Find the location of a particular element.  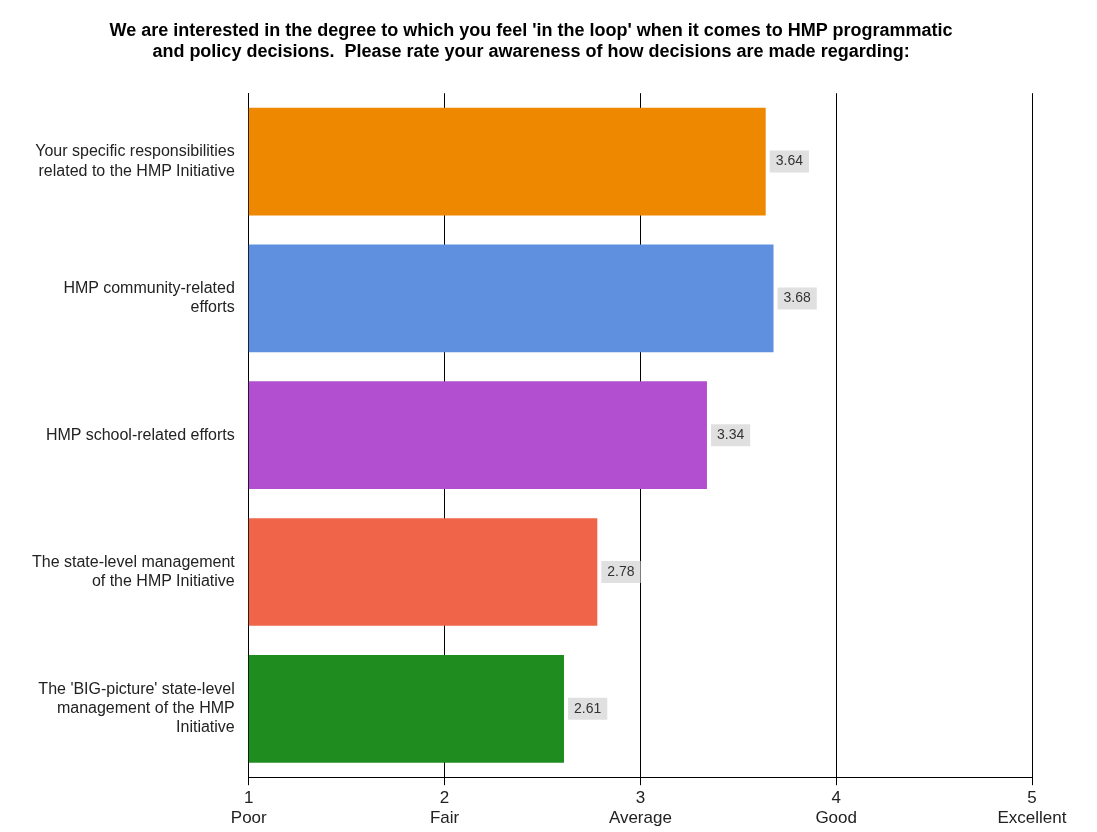

x-tick-label: 1 Poor is located at coordinates (249, 808).